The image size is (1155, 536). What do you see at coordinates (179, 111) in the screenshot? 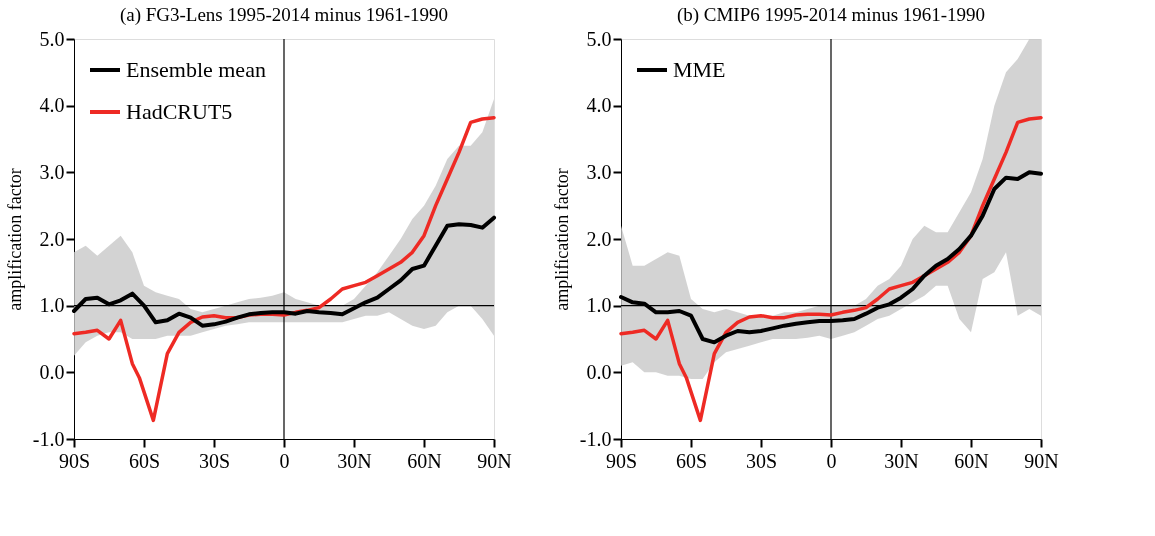
I see `legend-label: HadCRUT5` at bounding box center [179, 111].